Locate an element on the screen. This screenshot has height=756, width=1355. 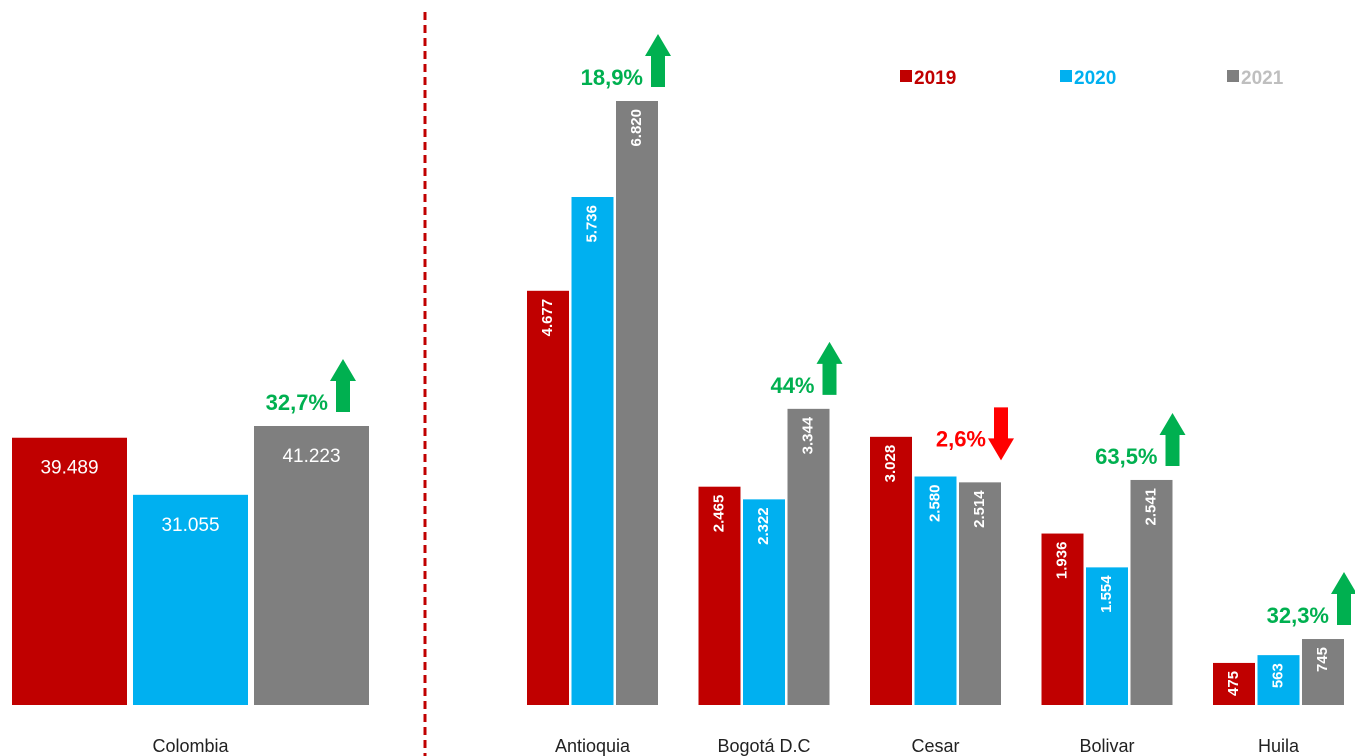
value-label: 2.514 is located at coordinates (979, 509).